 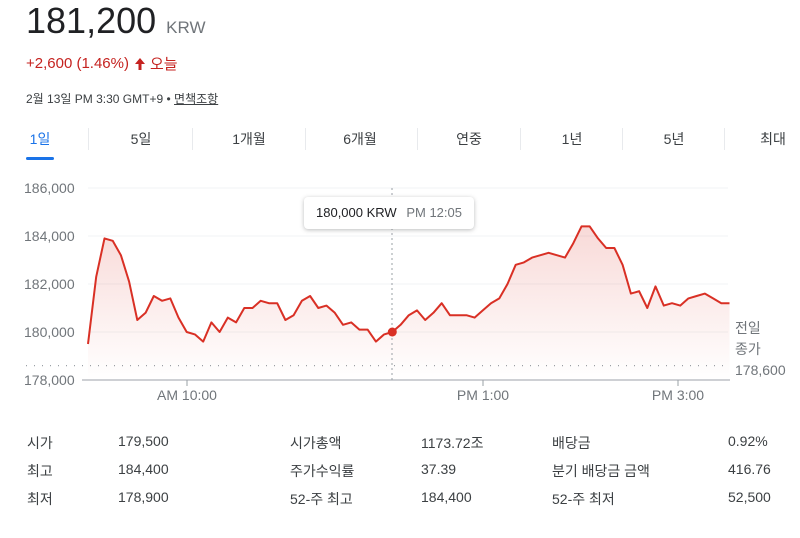 I want to click on chart-tooltip: 180,000 KRW PM 12:05, so click(x=389, y=213).